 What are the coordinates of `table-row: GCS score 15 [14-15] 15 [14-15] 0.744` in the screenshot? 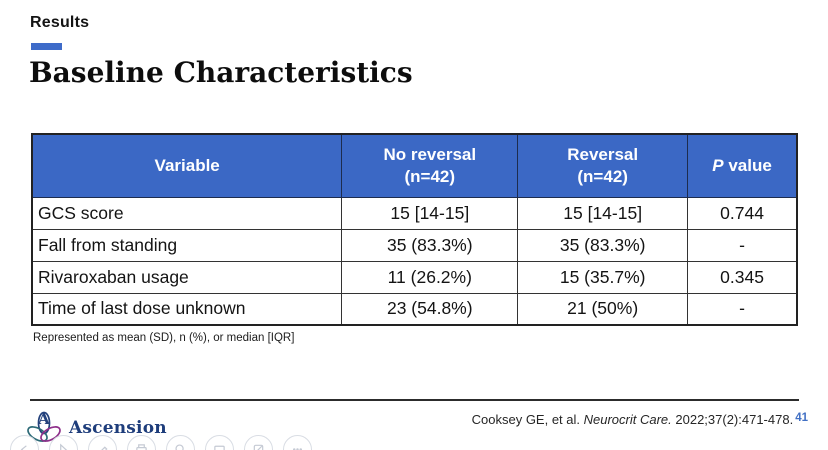 It's located at (414, 213).